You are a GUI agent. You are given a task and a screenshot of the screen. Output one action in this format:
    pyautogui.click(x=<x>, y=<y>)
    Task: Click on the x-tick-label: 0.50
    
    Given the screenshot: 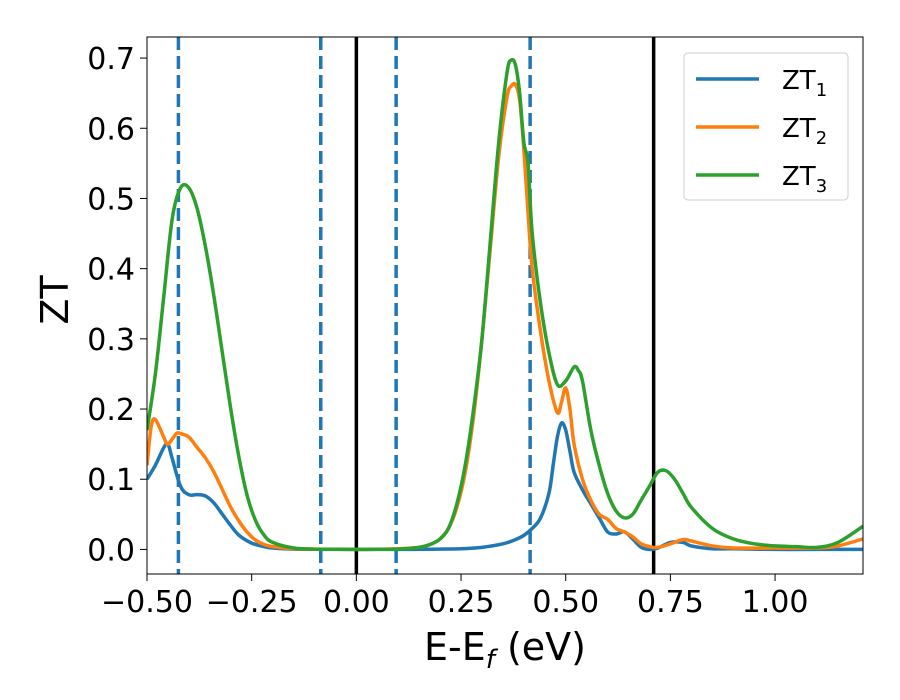 What is the action you would take?
    pyautogui.click(x=565, y=602)
    